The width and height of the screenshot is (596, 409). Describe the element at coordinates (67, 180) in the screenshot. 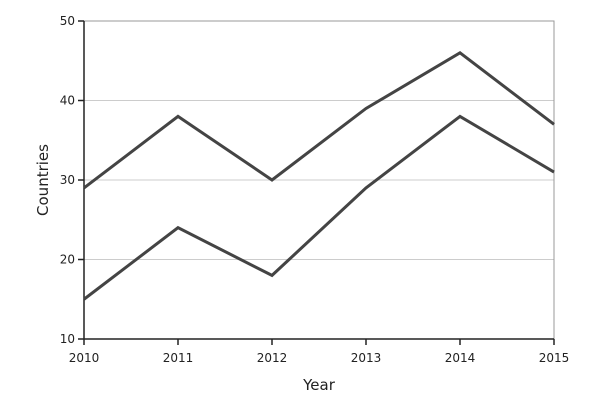

I see `y-tick-label-30: 30` at that location.